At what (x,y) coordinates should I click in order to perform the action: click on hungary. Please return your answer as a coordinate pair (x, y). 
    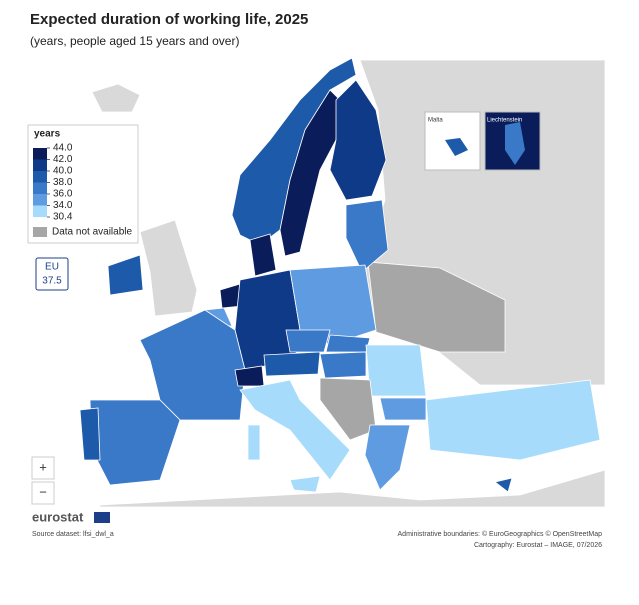
    Looking at the image, I should click on (343, 365).